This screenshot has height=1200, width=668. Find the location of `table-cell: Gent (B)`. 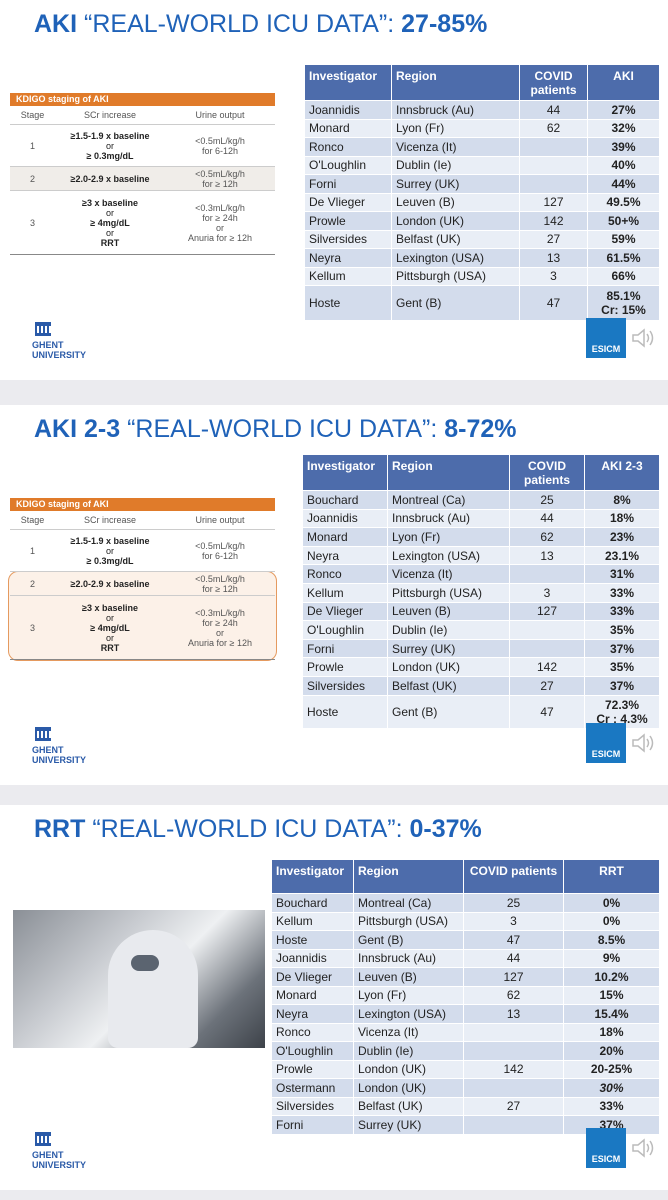

table-cell: Gent (B) is located at coordinates (449, 711).